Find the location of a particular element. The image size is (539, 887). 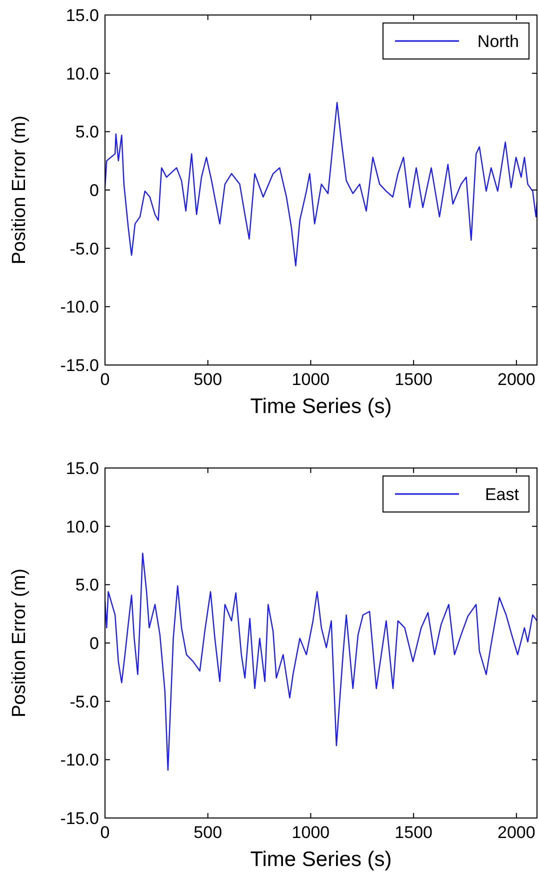

line-series is located at coordinates (321, 184).